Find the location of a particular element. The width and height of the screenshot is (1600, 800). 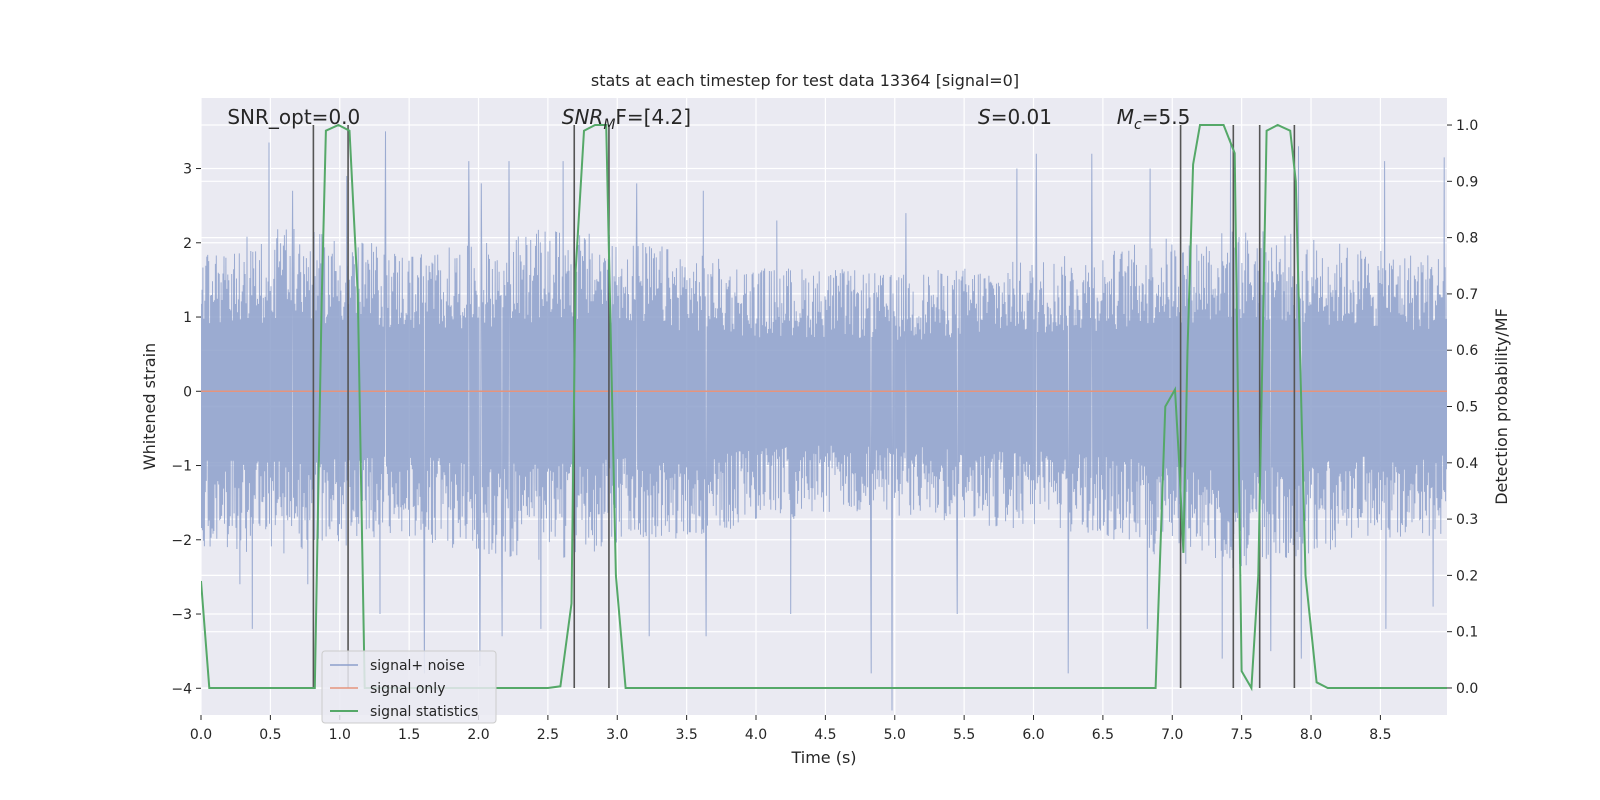

legend-label: signal+ noise is located at coordinates (417, 666).